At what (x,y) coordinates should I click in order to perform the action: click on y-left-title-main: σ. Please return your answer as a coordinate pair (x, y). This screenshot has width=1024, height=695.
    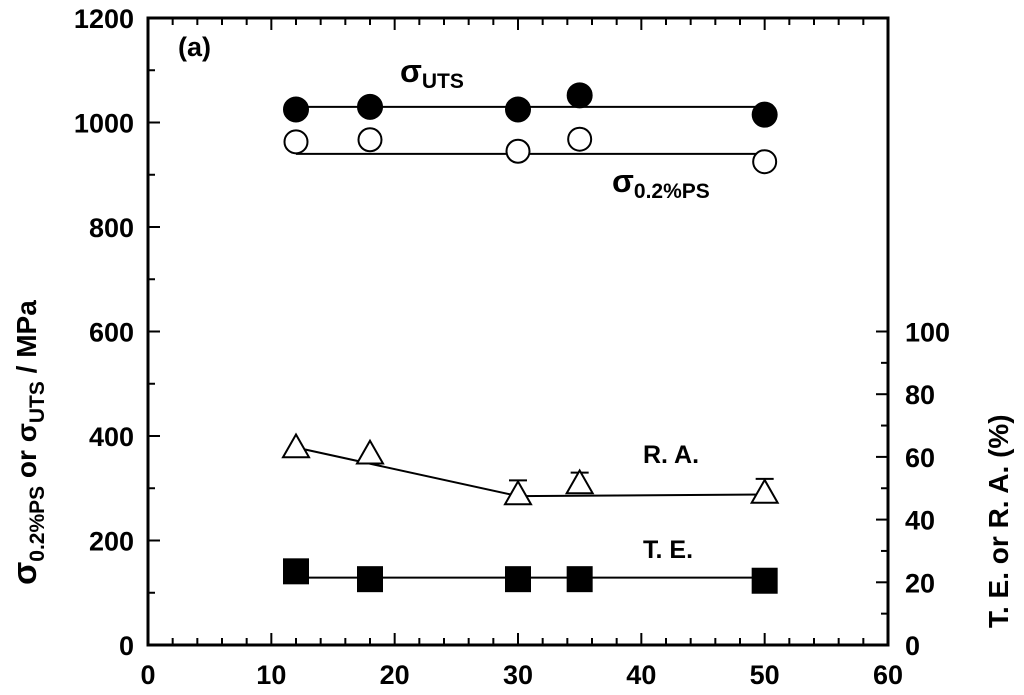
    Looking at the image, I should click on (25, 573).